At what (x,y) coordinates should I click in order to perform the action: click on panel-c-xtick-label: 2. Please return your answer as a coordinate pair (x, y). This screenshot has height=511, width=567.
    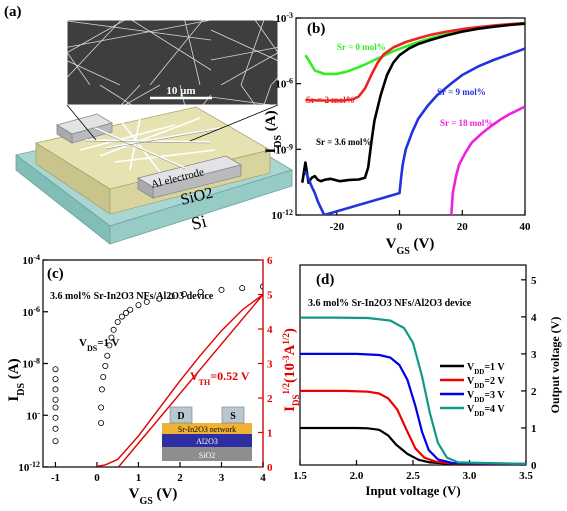
    Looking at the image, I should click on (180, 478).